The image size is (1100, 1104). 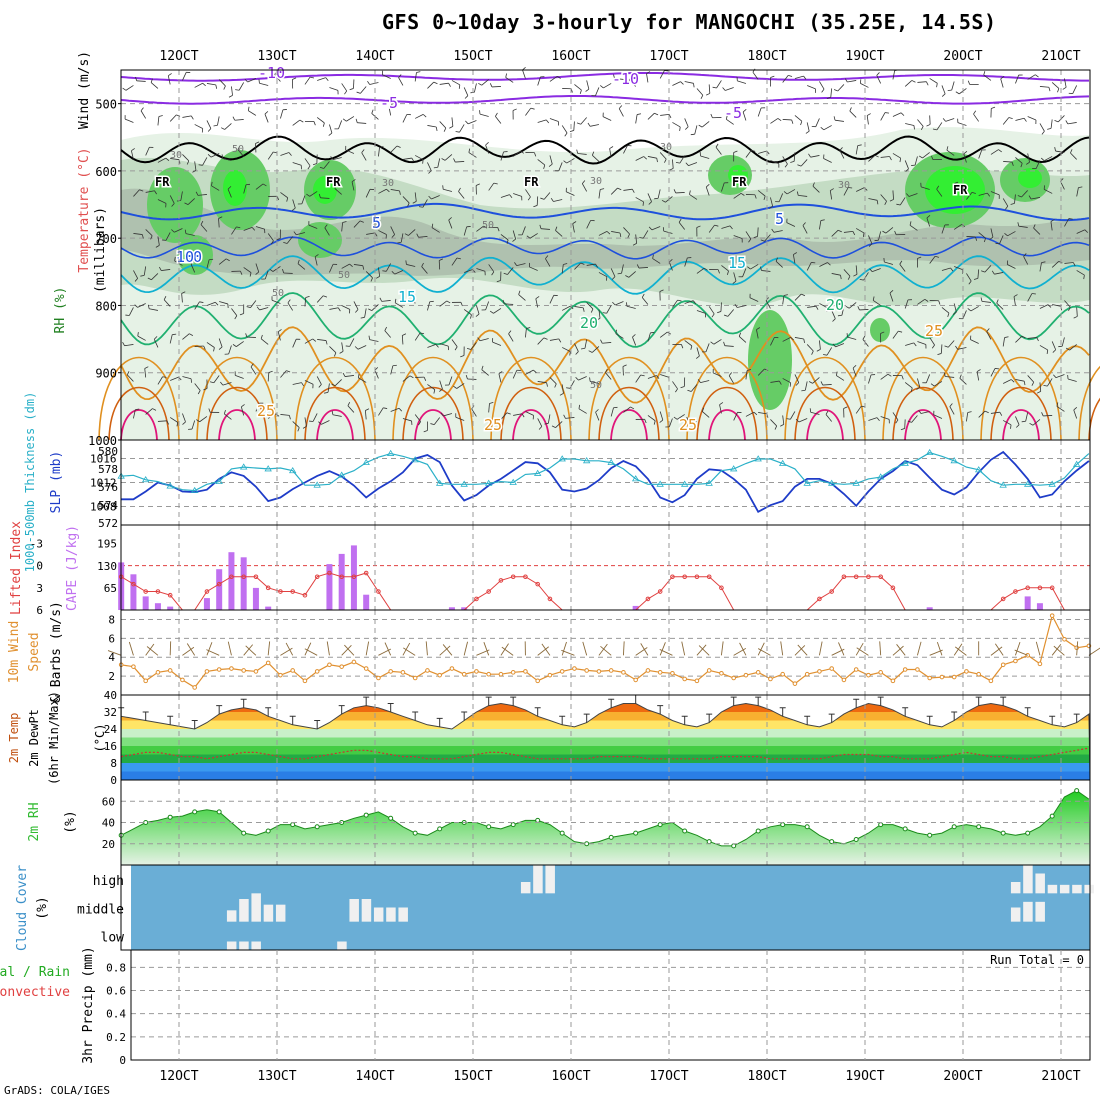 What do you see at coordinates (531, 182) in the screenshot?
I see `freezing-level-label: FR` at bounding box center [531, 182].